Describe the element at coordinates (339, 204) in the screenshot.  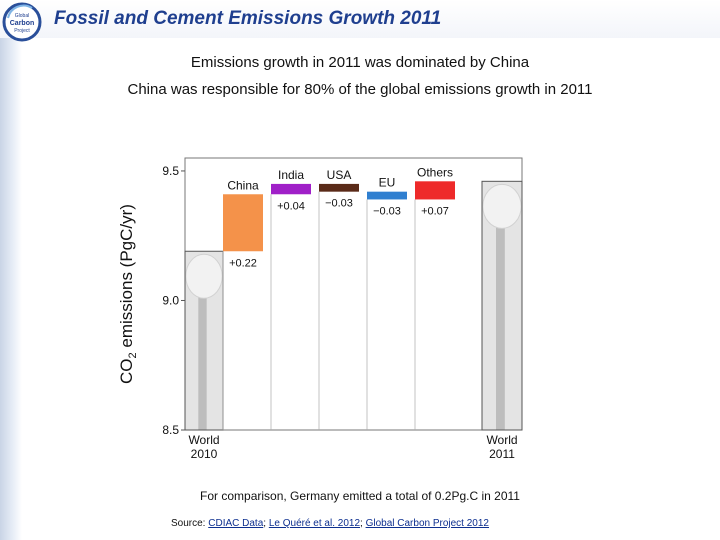
I see `value-label-usa: −0.03` at that location.